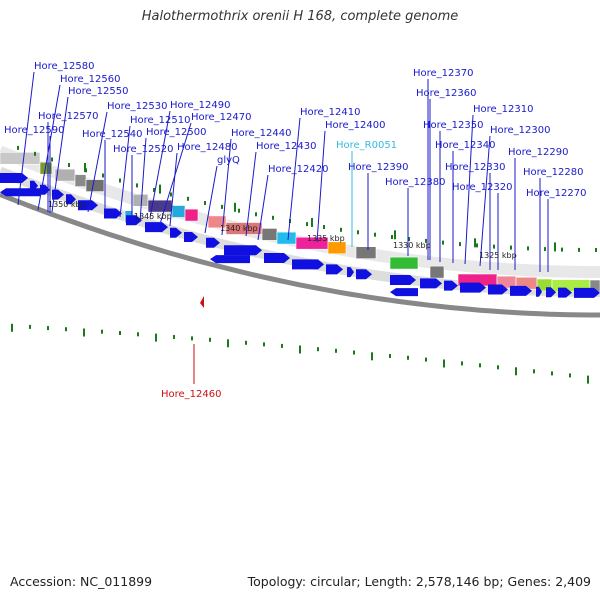  What do you see at coordinates (137, 106) in the screenshot?
I see `gene-label: Hore_12530` at bounding box center [137, 106].